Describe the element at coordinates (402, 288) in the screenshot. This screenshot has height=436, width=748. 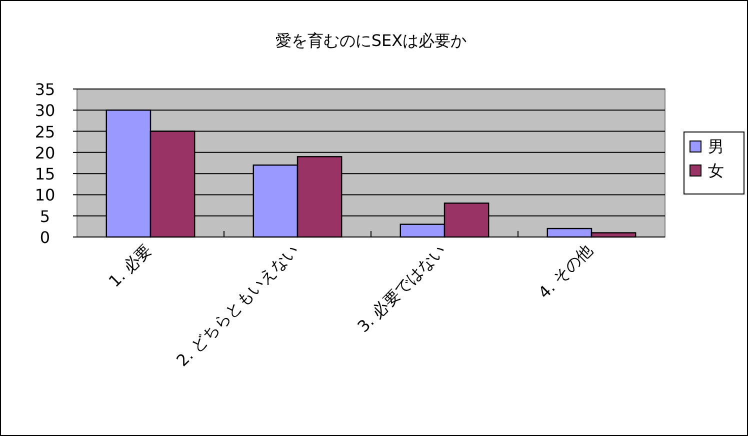
I see `x-tick-label: 3. 必要ではない` at that location.